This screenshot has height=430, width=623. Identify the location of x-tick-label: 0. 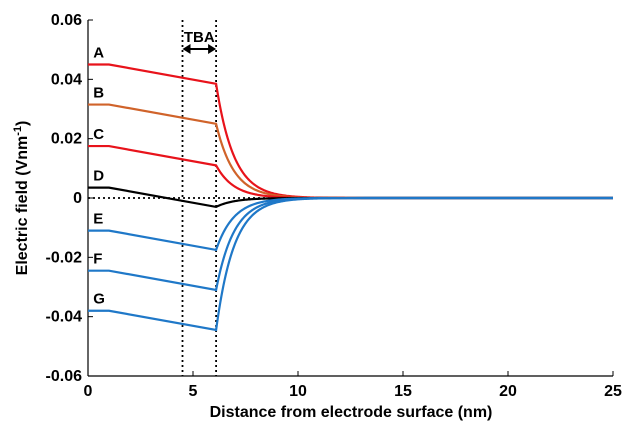
(88, 391).